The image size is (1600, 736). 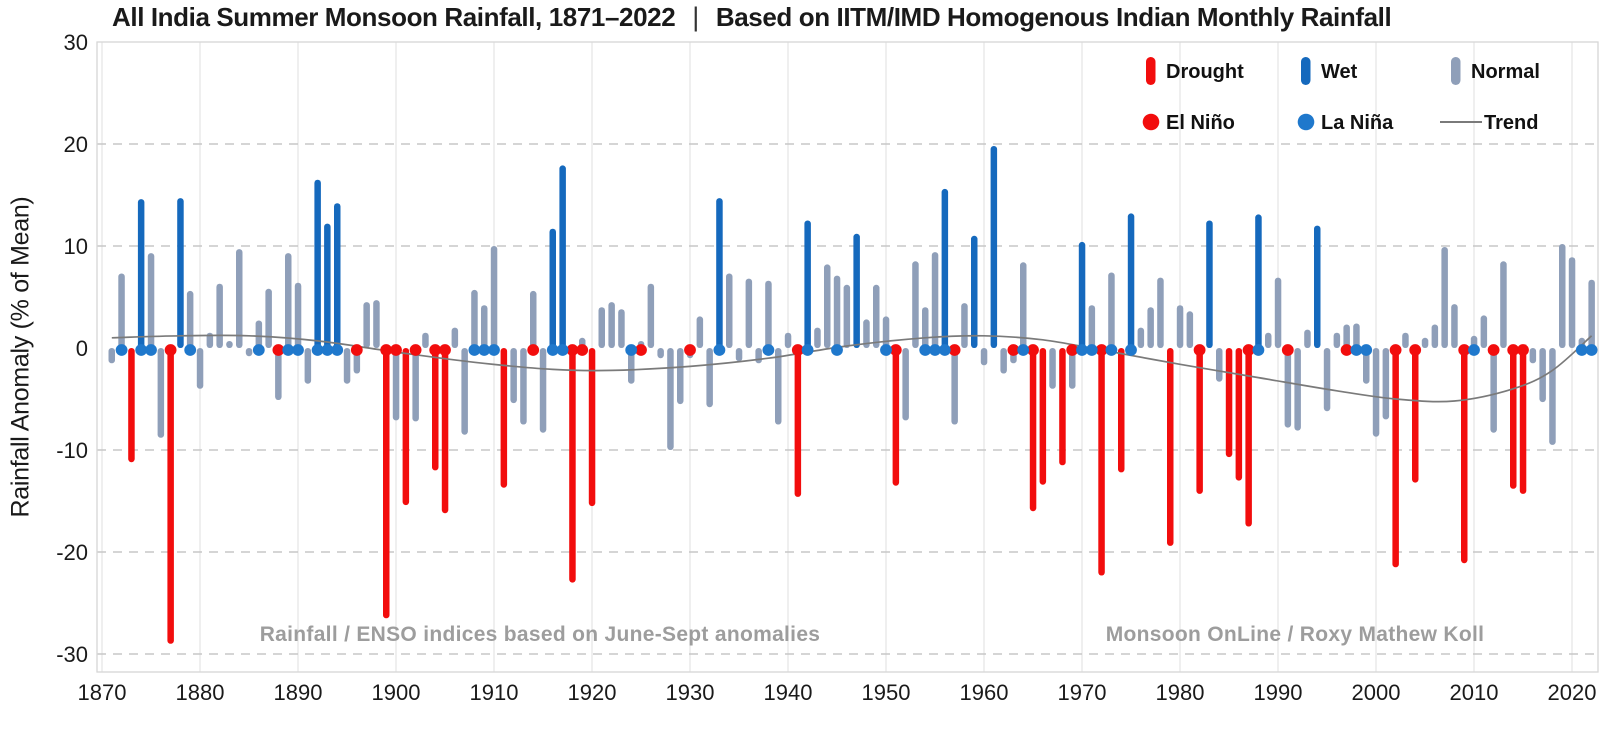 What do you see at coordinates (984, 357) in the screenshot?
I see `bar-1960` at bounding box center [984, 357].